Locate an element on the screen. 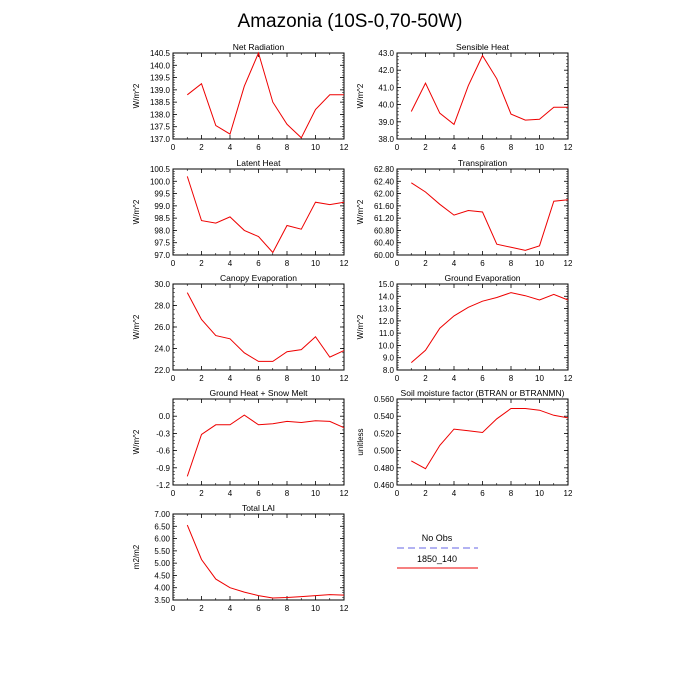 The image size is (700, 700). panel-title: Latent Heat is located at coordinates (259, 163).